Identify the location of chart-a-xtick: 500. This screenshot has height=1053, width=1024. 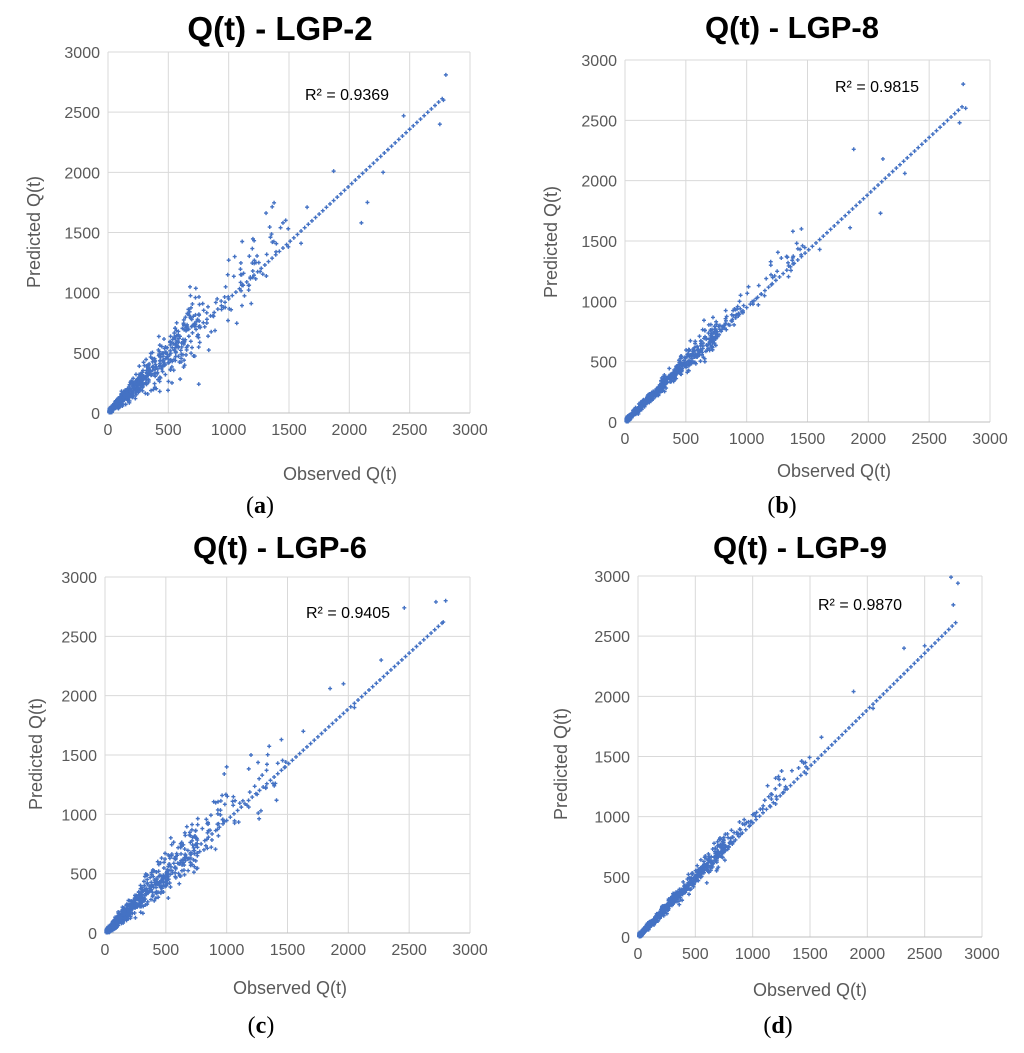
(168, 430).